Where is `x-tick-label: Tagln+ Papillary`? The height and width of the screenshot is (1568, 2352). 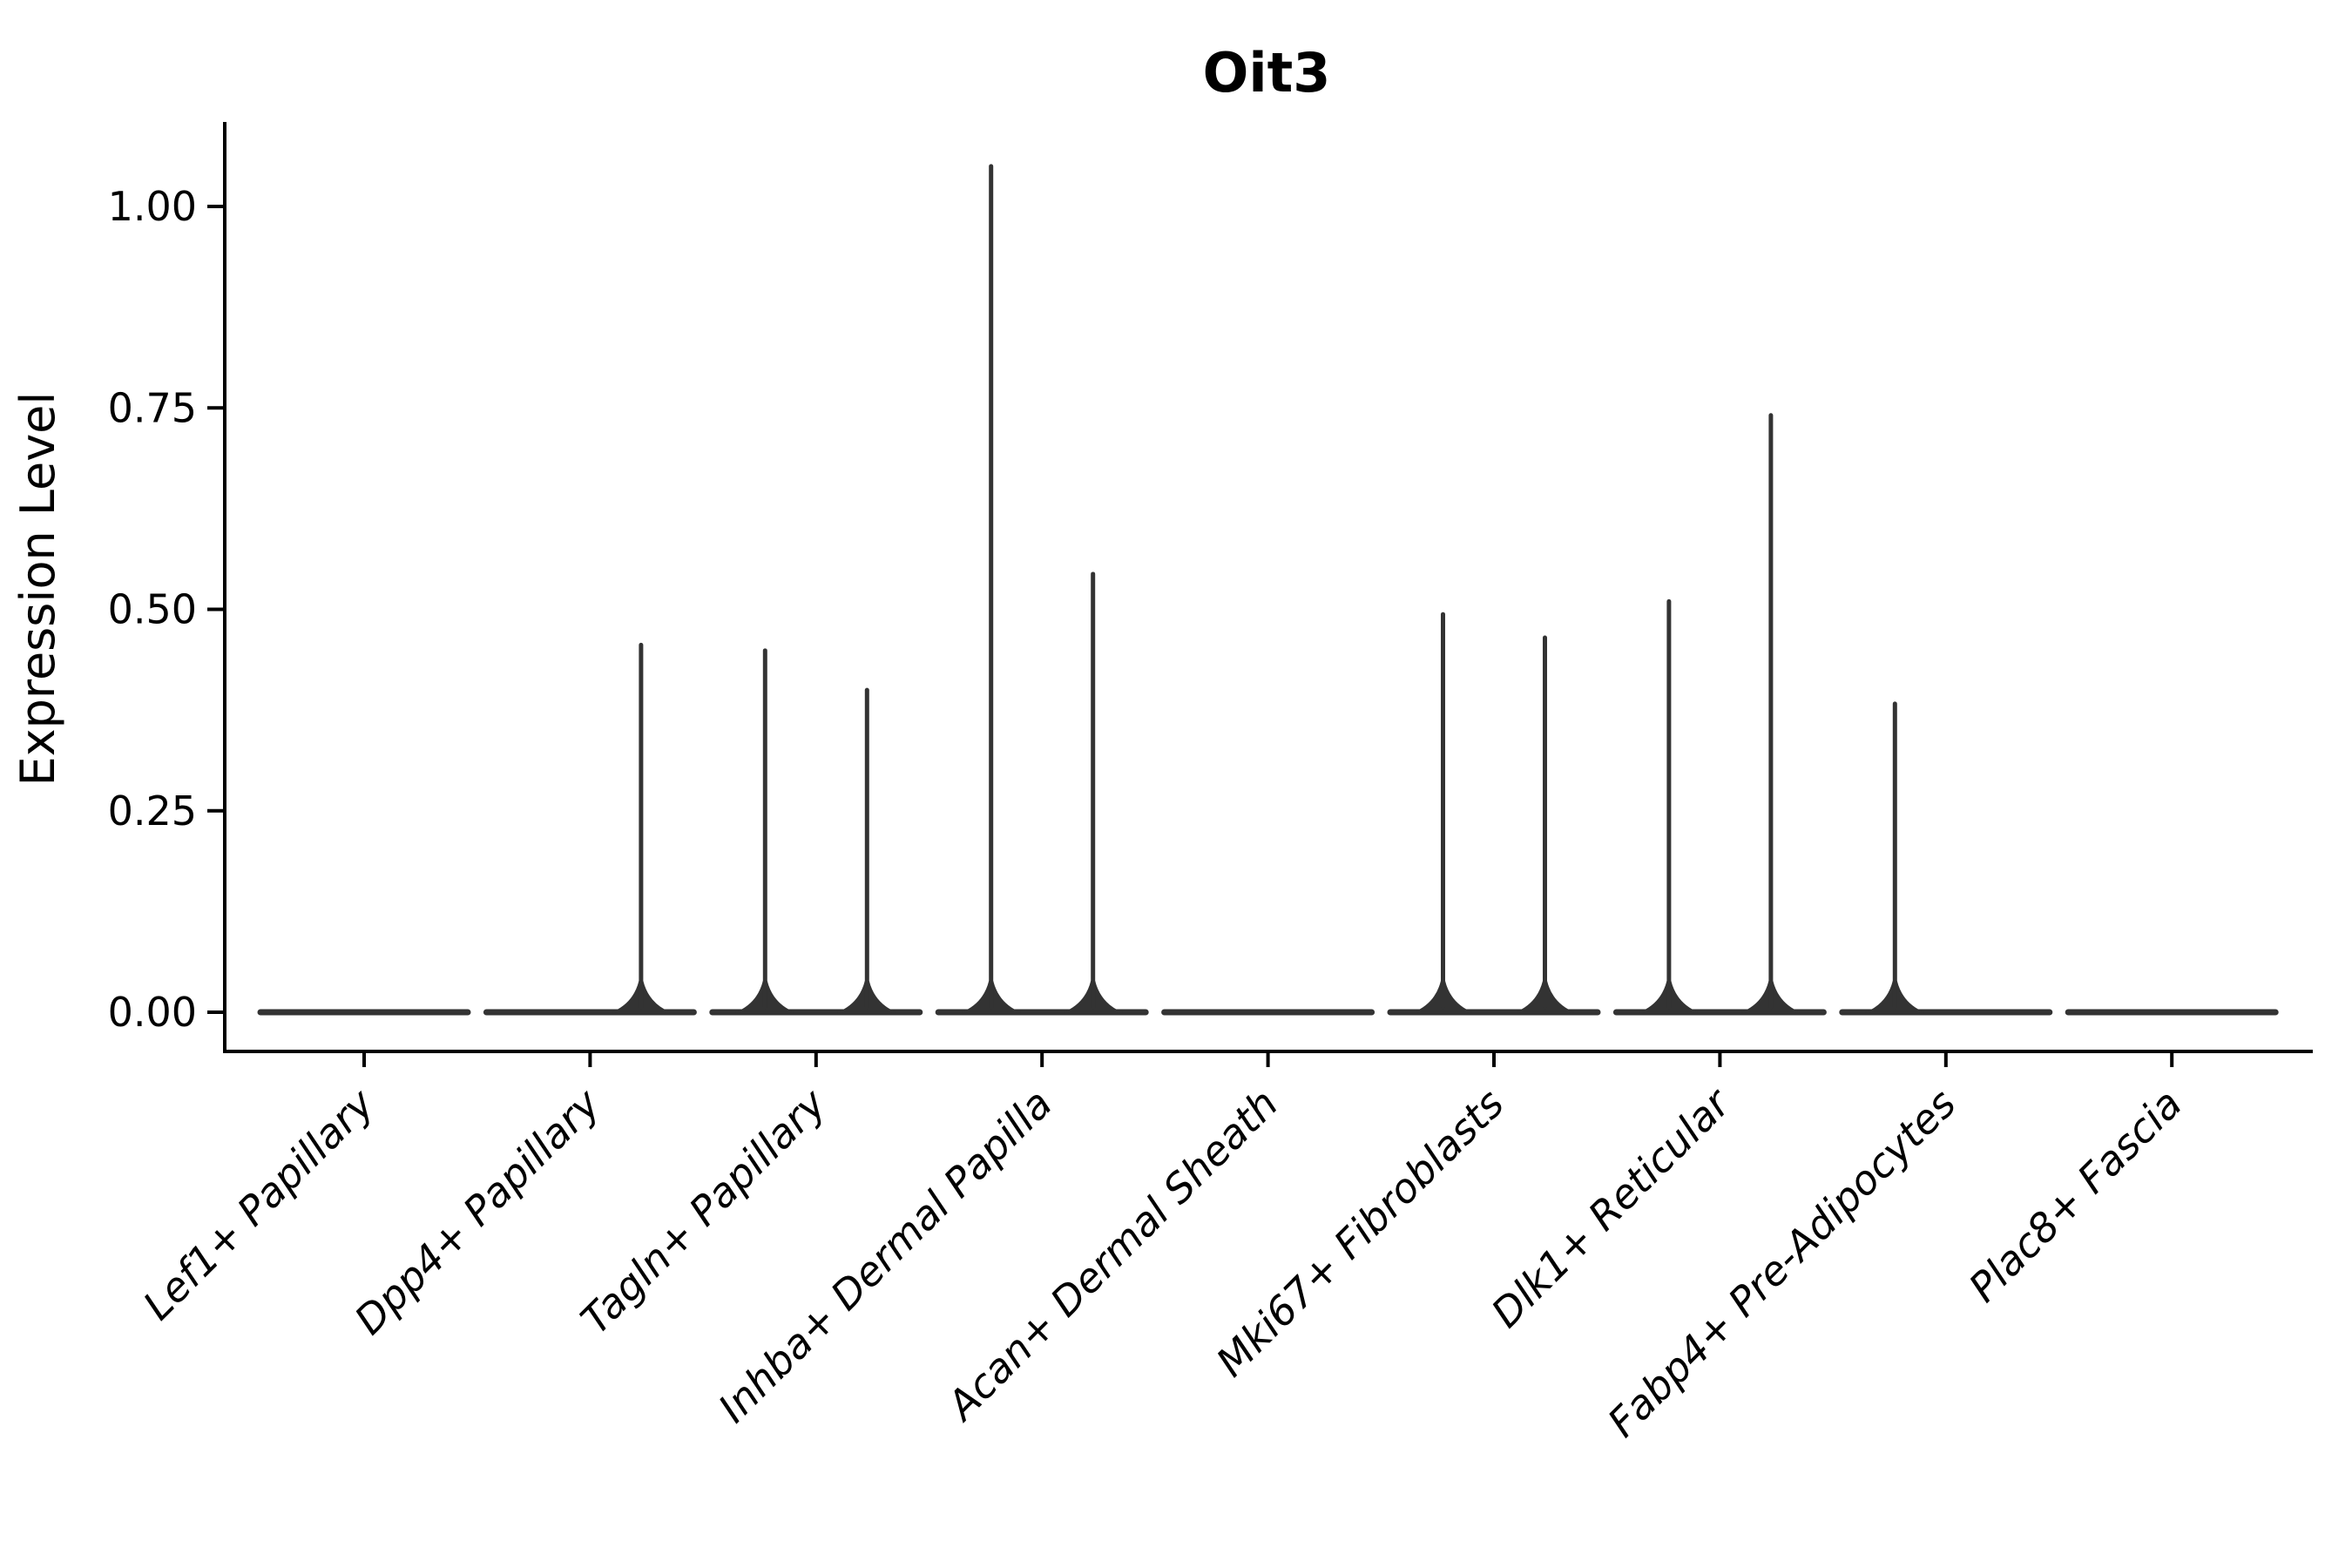 x-tick-label: Tagln+ Papillary is located at coordinates (703, 1211).